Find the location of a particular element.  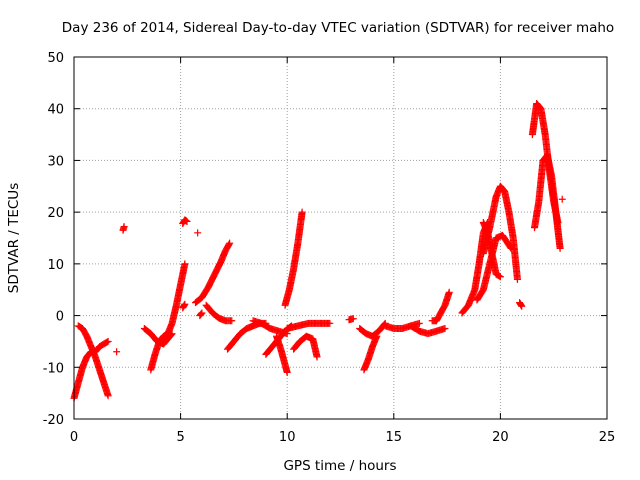

y-tick-label: 40 is located at coordinates (55, 110).